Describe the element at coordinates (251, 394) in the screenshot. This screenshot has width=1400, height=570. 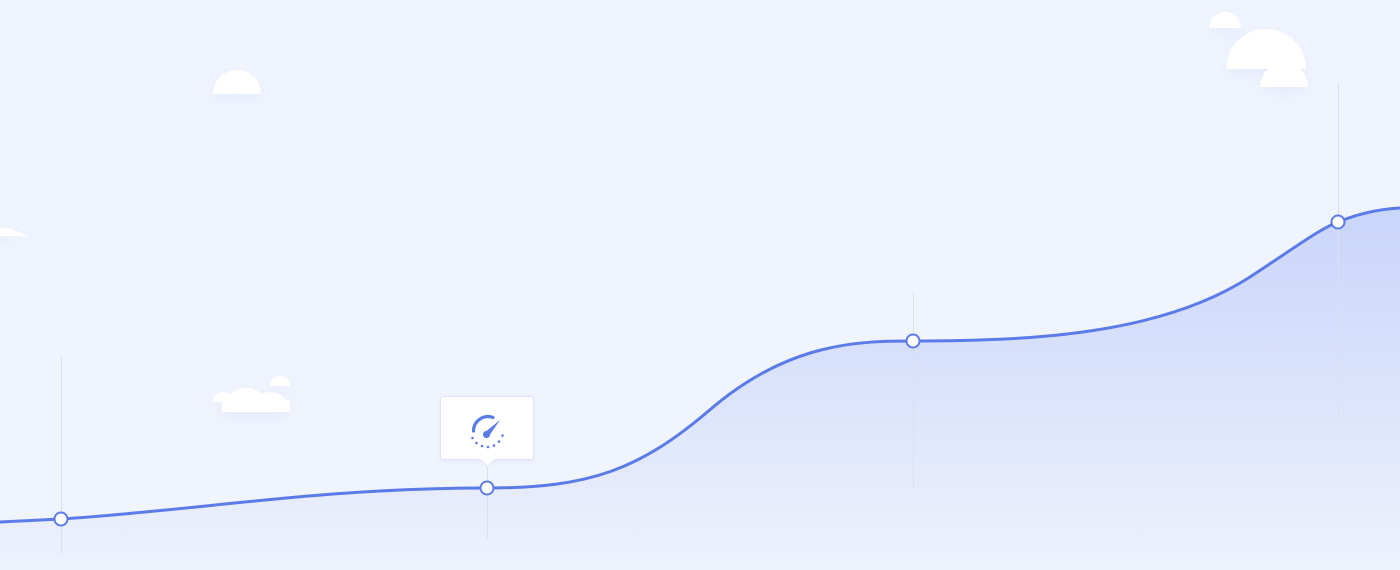
I see `cloud-mid-left` at that location.